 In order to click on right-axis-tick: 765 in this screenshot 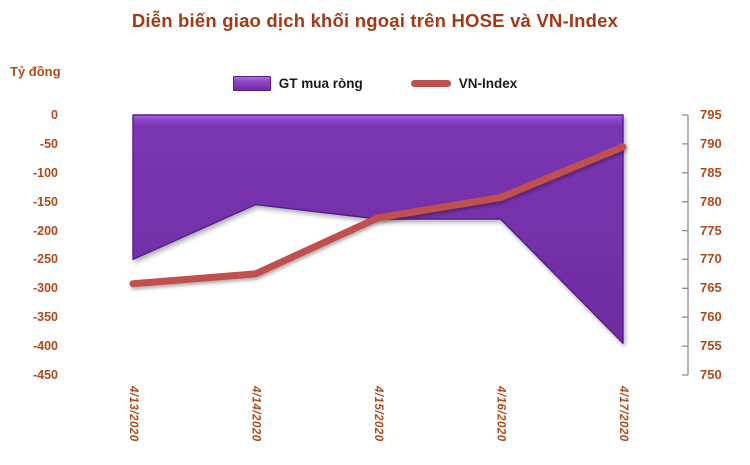, I will do `click(711, 288)`.